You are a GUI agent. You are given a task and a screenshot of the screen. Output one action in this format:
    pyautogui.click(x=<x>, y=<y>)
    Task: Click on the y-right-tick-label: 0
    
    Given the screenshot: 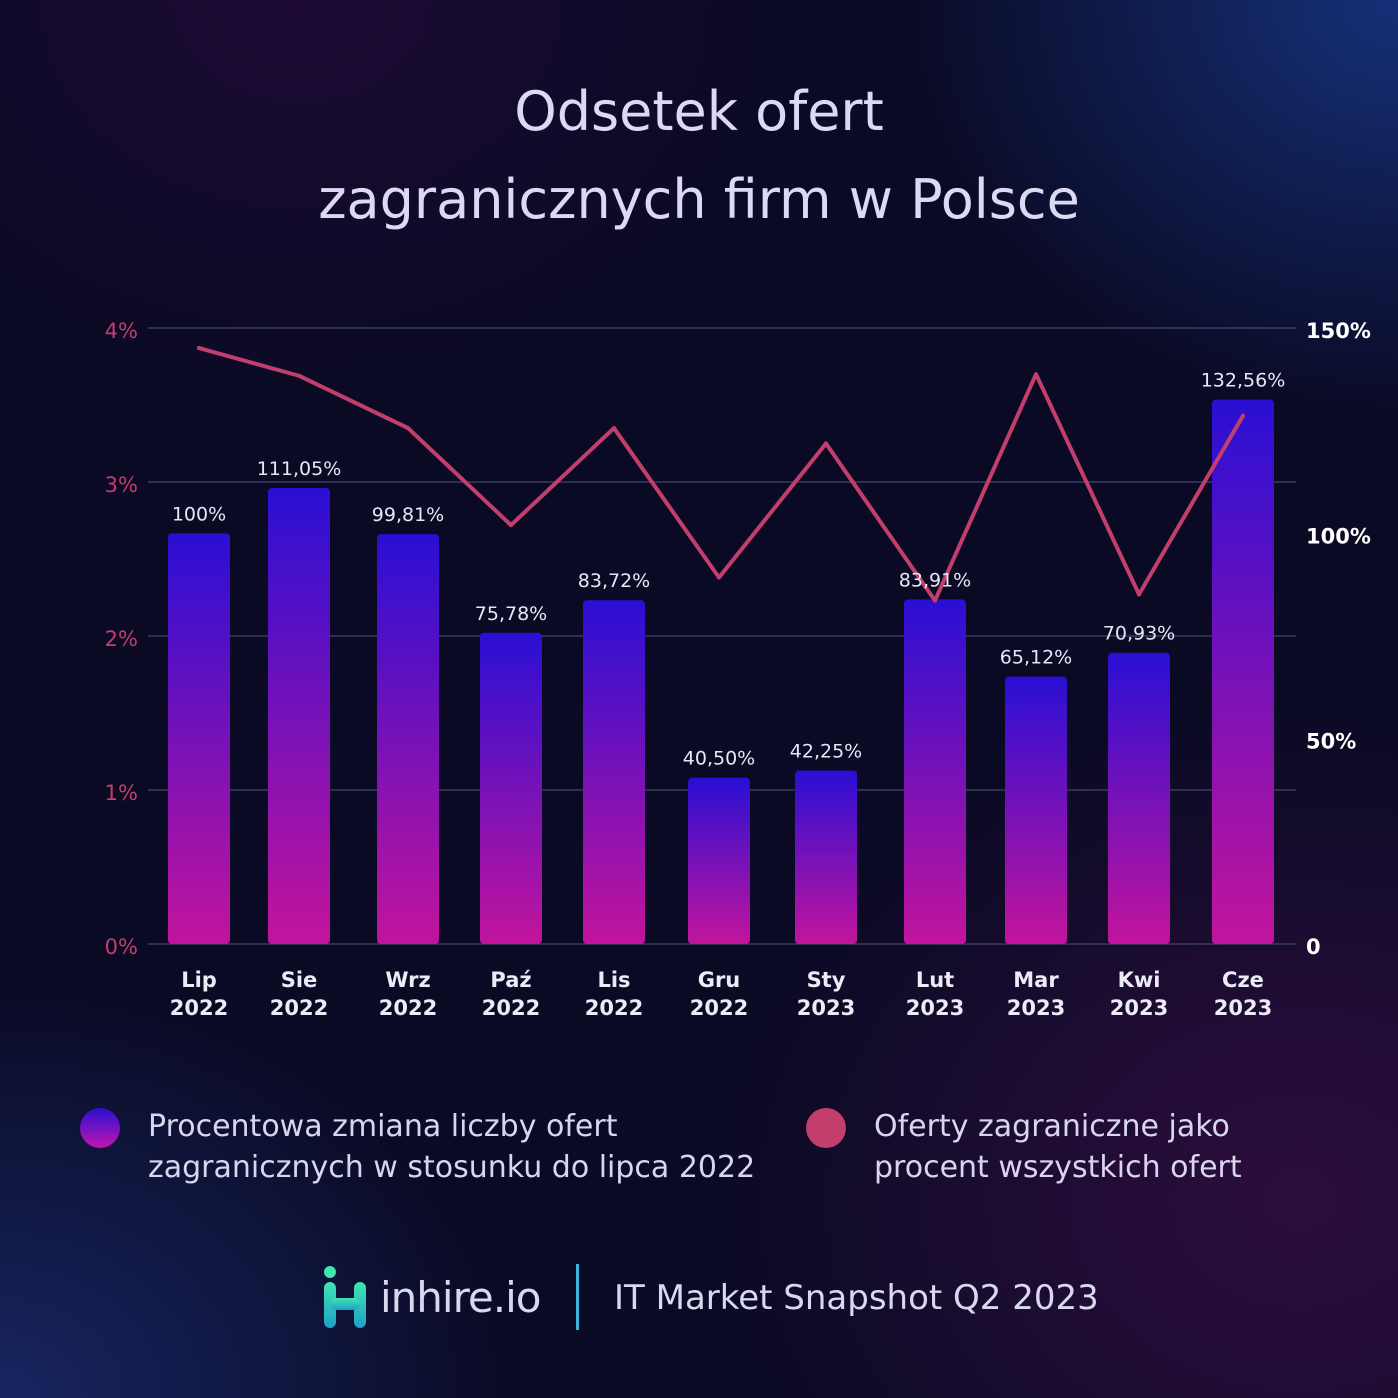 What is the action you would take?
    pyautogui.click(x=1313, y=947)
    